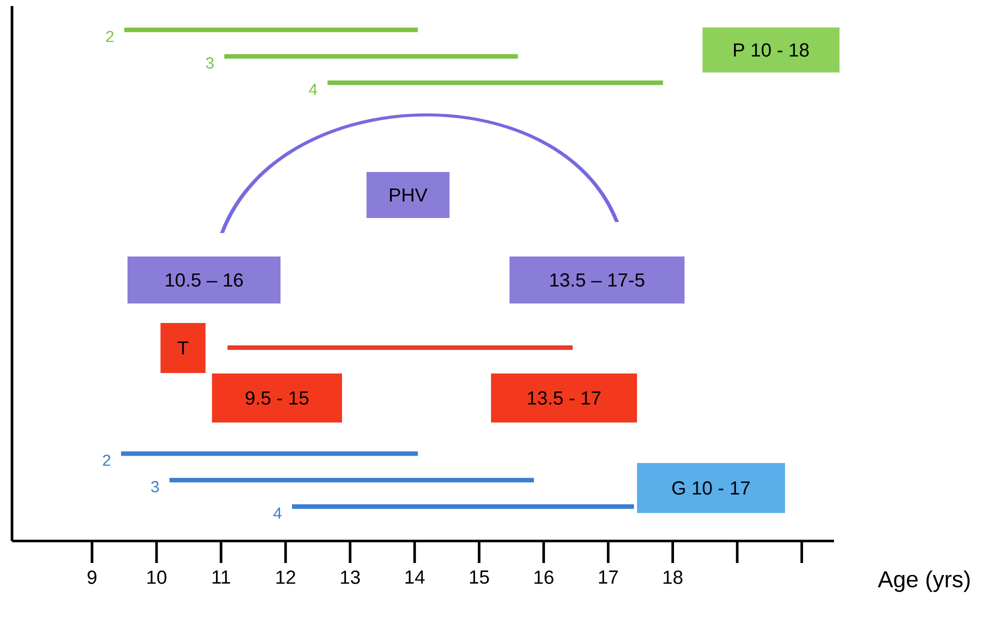  I want to click on x-tick-label: 10, so click(156, 577).